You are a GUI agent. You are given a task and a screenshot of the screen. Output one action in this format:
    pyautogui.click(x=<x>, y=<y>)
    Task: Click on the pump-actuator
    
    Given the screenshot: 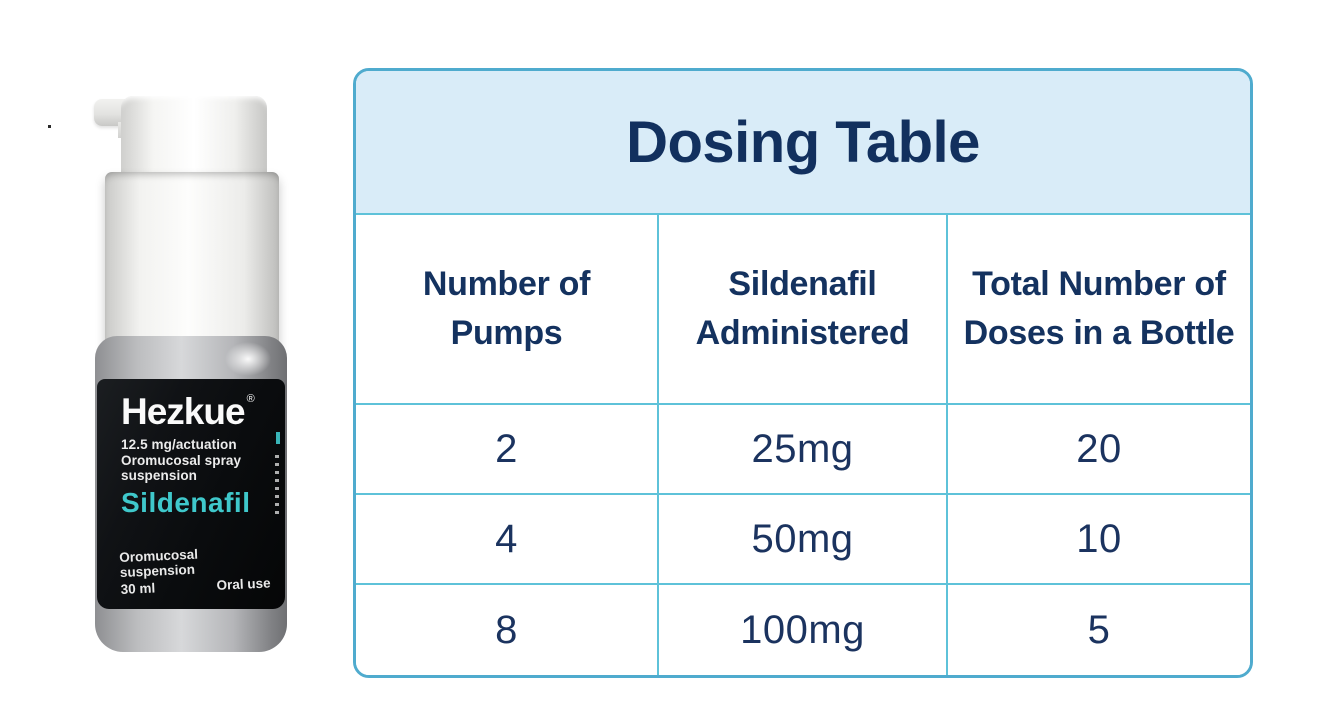 What is the action you would take?
    pyautogui.click(x=194, y=137)
    